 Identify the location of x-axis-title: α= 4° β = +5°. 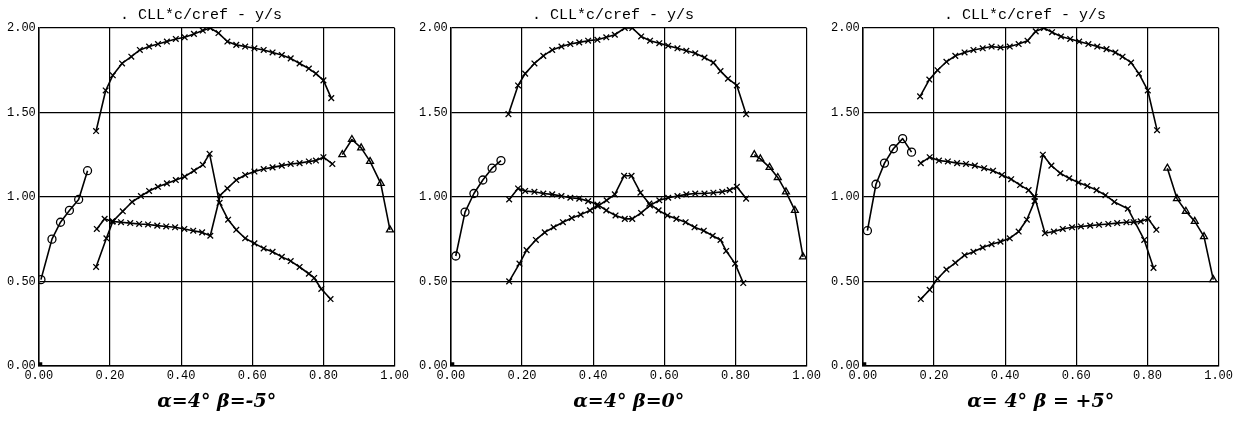
(1041, 399).